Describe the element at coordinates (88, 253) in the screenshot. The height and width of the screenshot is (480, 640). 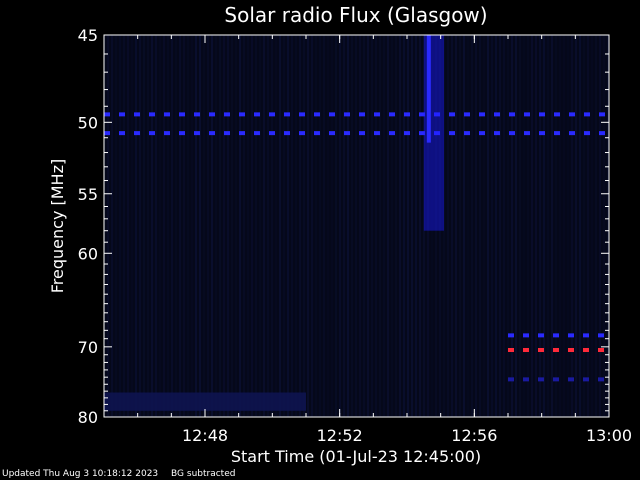
I see `y-tick-label: 60` at that location.